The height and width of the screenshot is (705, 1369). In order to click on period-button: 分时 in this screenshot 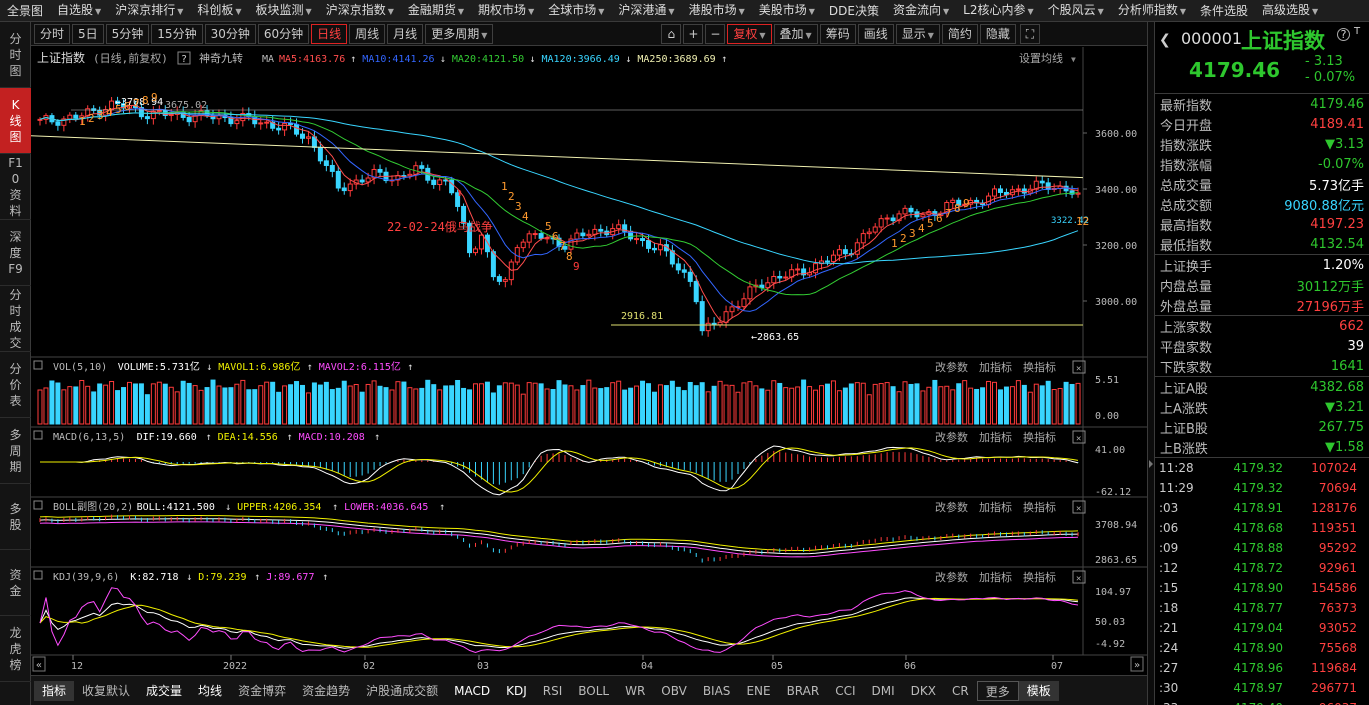, I will do `click(52, 33)`.